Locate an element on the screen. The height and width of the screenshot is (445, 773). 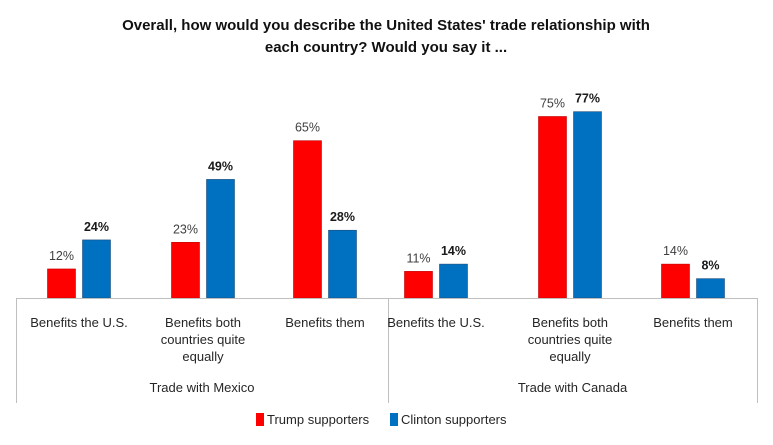
legend-label: Trump supporters is located at coordinates (318, 419).